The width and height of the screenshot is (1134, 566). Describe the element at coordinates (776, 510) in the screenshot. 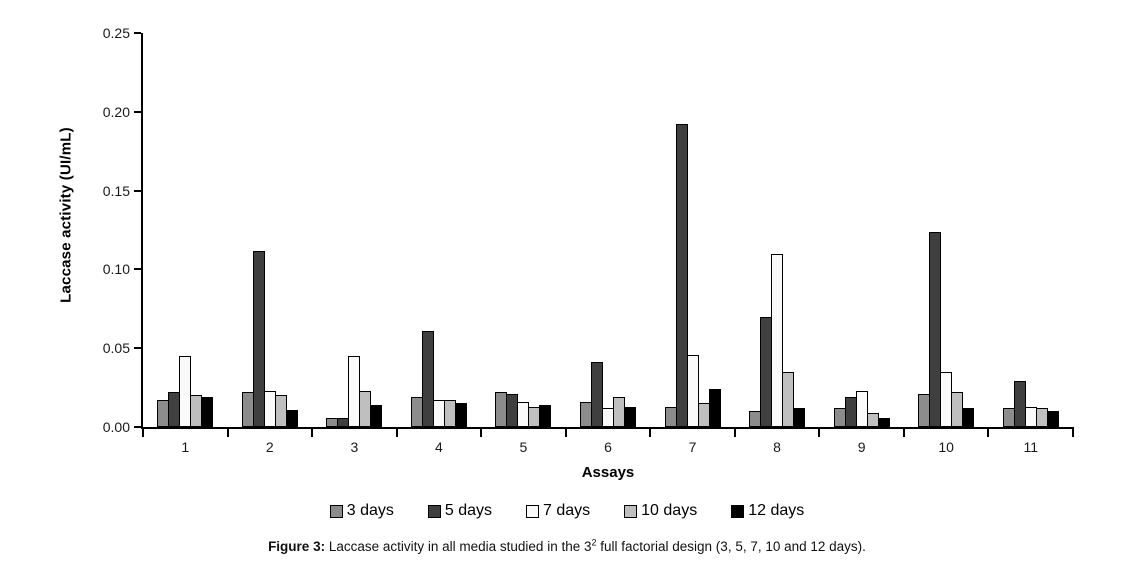

I see `legend-label: 12 days` at that location.